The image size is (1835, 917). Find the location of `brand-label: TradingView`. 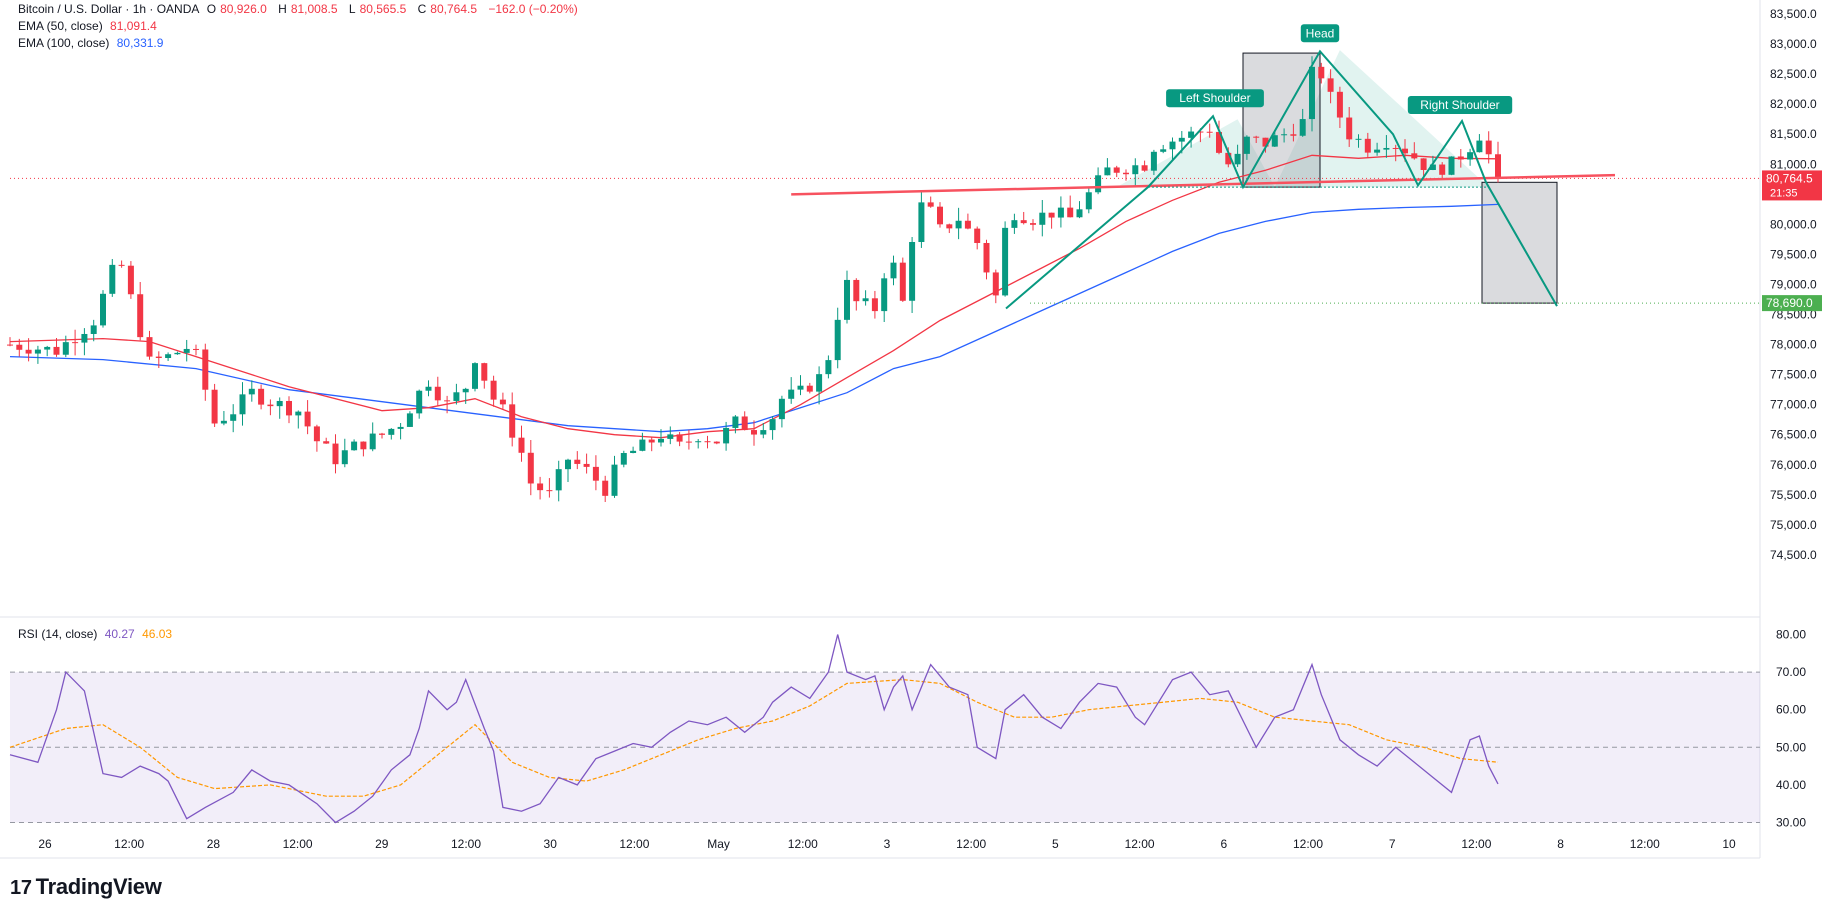

brand-label: TradingView is located at coordinates (98, 886).